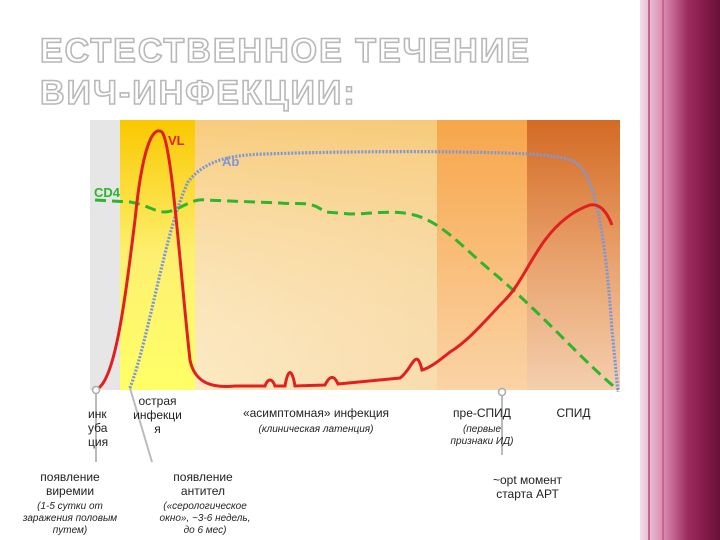 This screenshot has height=540, width=720. I want to click on phase-aids-bg, so click(573, 255).